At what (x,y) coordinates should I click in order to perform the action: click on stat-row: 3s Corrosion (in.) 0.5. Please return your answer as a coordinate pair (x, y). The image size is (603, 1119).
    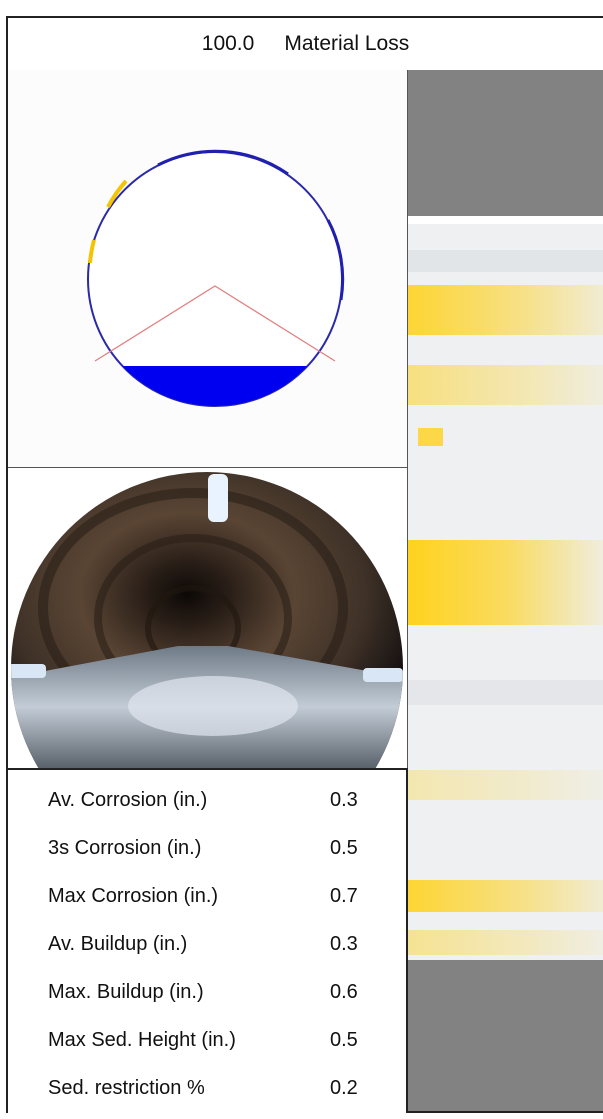
    Looking at the image, I should click on (219, 848).